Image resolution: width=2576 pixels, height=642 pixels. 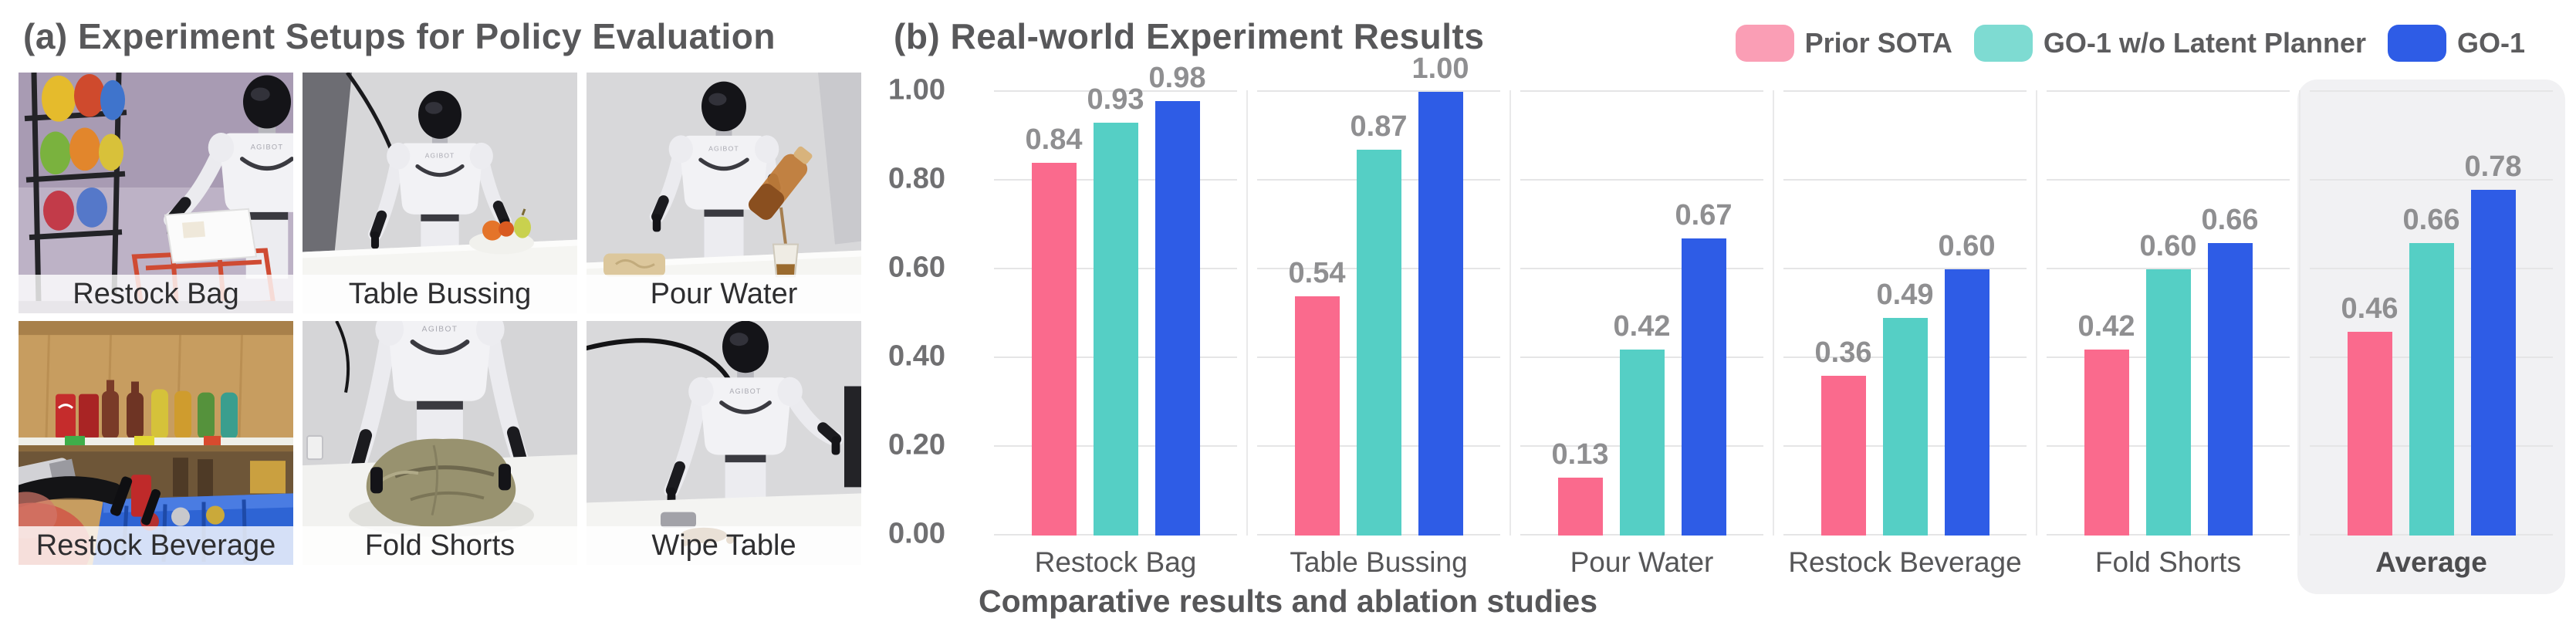 I want to click on bar-group: 0.54 0.87 1.00, so click(x=1378, y=294).